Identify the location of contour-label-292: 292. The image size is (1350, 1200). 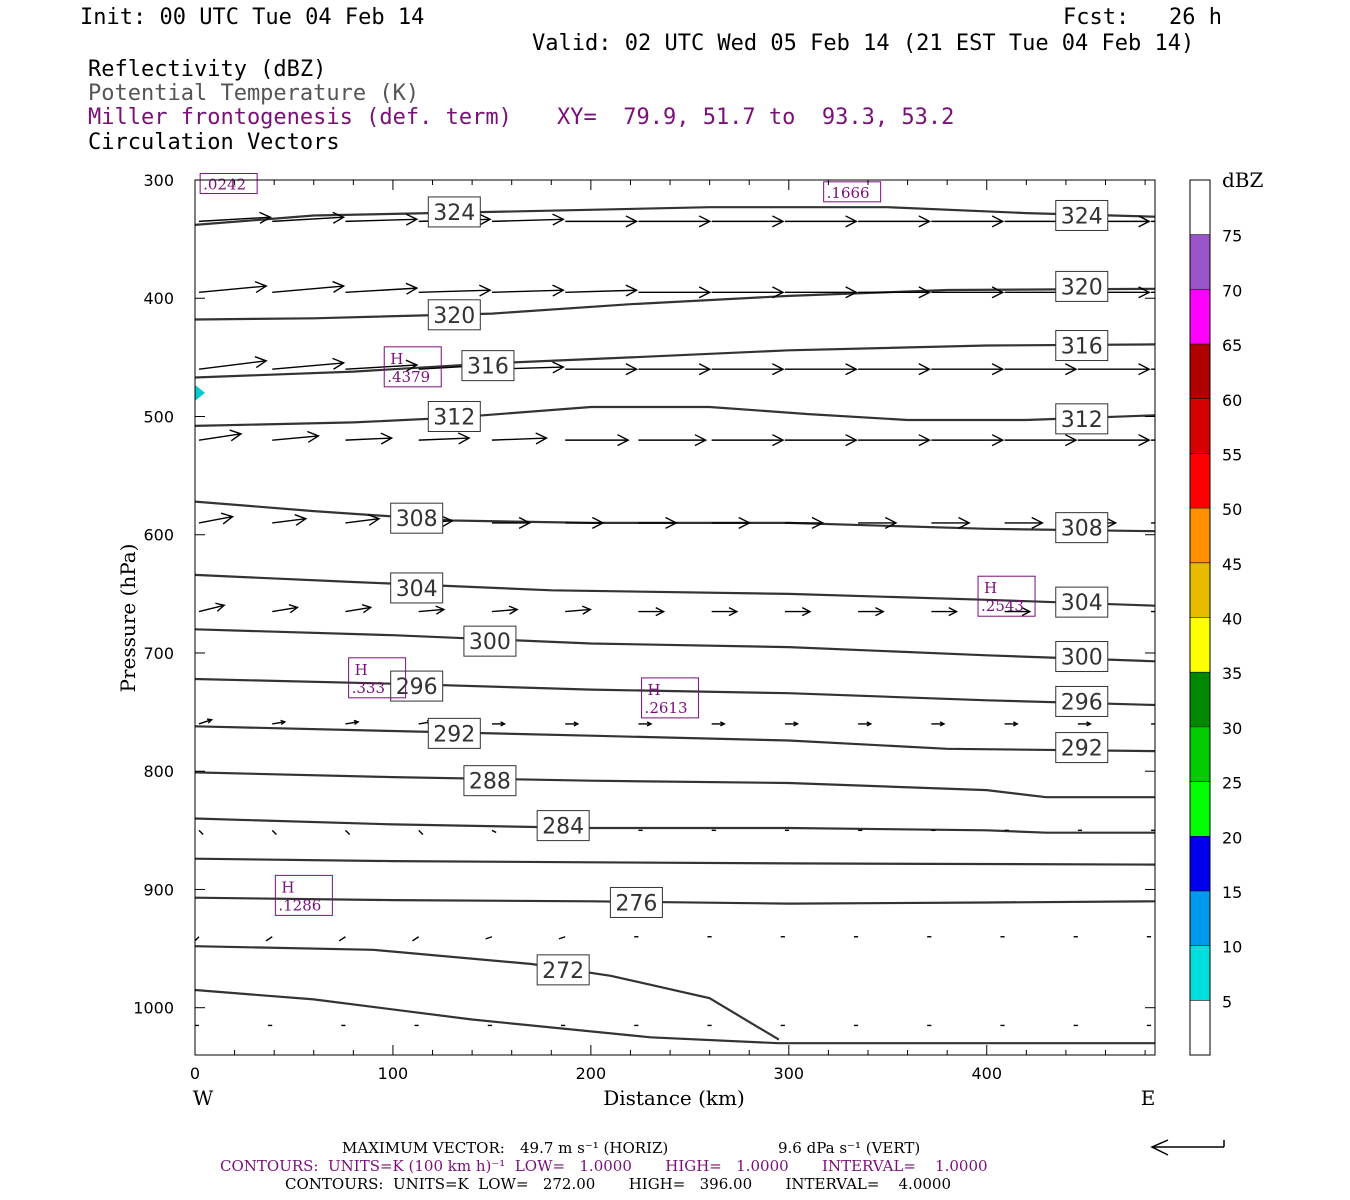
(1082, 749).